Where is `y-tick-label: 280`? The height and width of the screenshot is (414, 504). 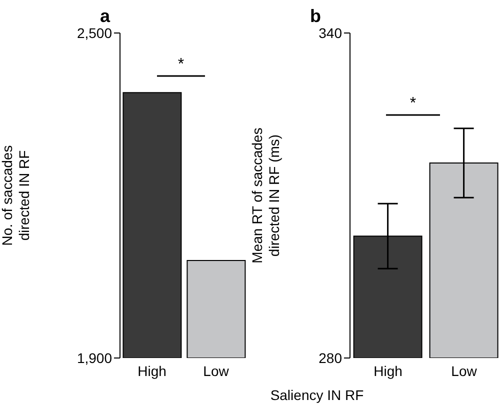 y-tick-label: 280 is located at coordinates (330, 358).